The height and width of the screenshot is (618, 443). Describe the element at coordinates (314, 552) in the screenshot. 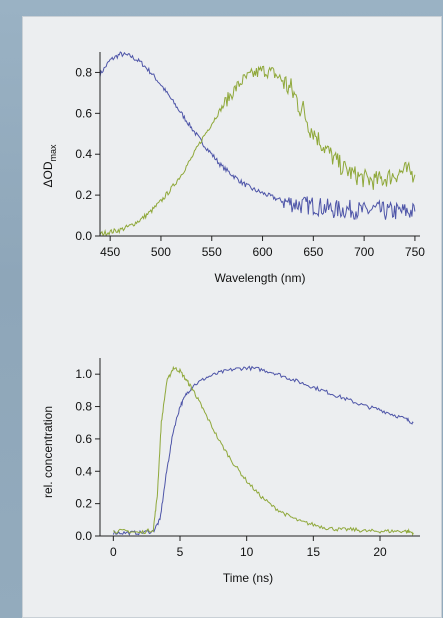

I see `x-tick-label: 15` at that location.